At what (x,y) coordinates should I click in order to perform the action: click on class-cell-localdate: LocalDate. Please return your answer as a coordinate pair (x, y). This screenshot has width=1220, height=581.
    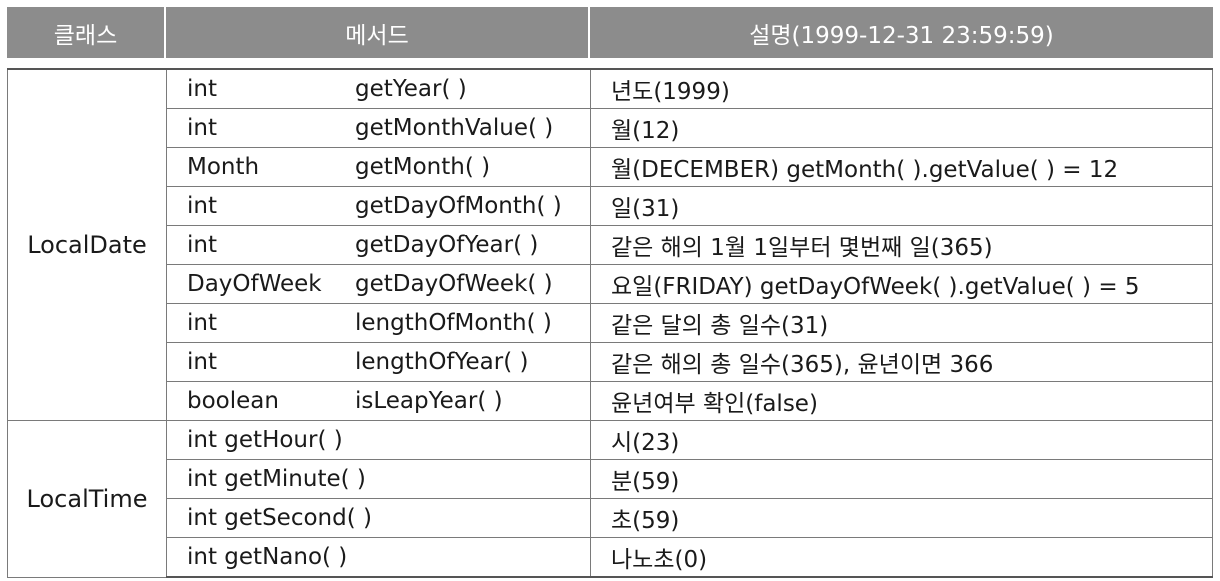
    Looking at the image, I should click on (87, 244).